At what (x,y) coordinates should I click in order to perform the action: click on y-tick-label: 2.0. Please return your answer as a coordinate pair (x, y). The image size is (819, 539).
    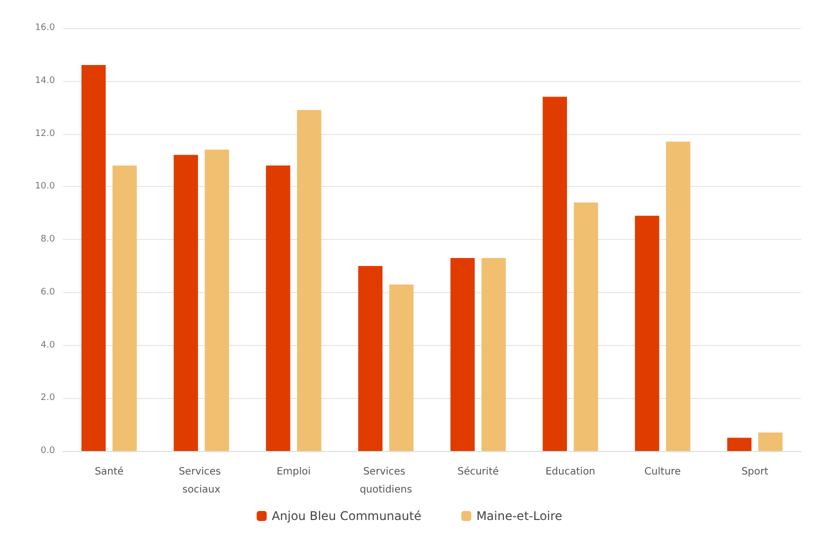
    Looking at the image, I should click on (48, 398).